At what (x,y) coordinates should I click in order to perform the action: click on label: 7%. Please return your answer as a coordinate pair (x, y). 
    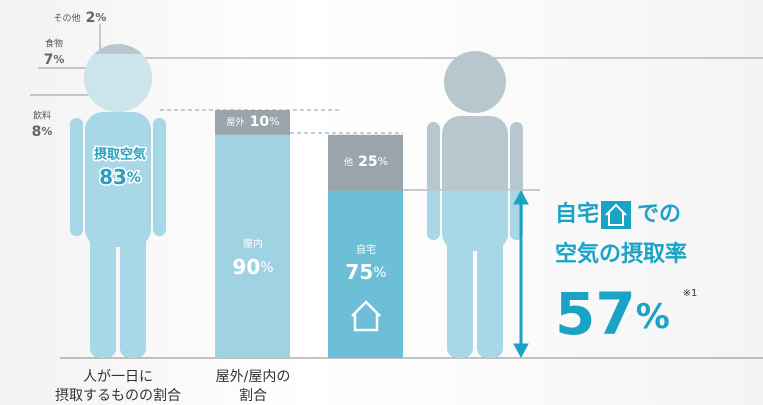
    Looking at the image, I should click on (54, 60).